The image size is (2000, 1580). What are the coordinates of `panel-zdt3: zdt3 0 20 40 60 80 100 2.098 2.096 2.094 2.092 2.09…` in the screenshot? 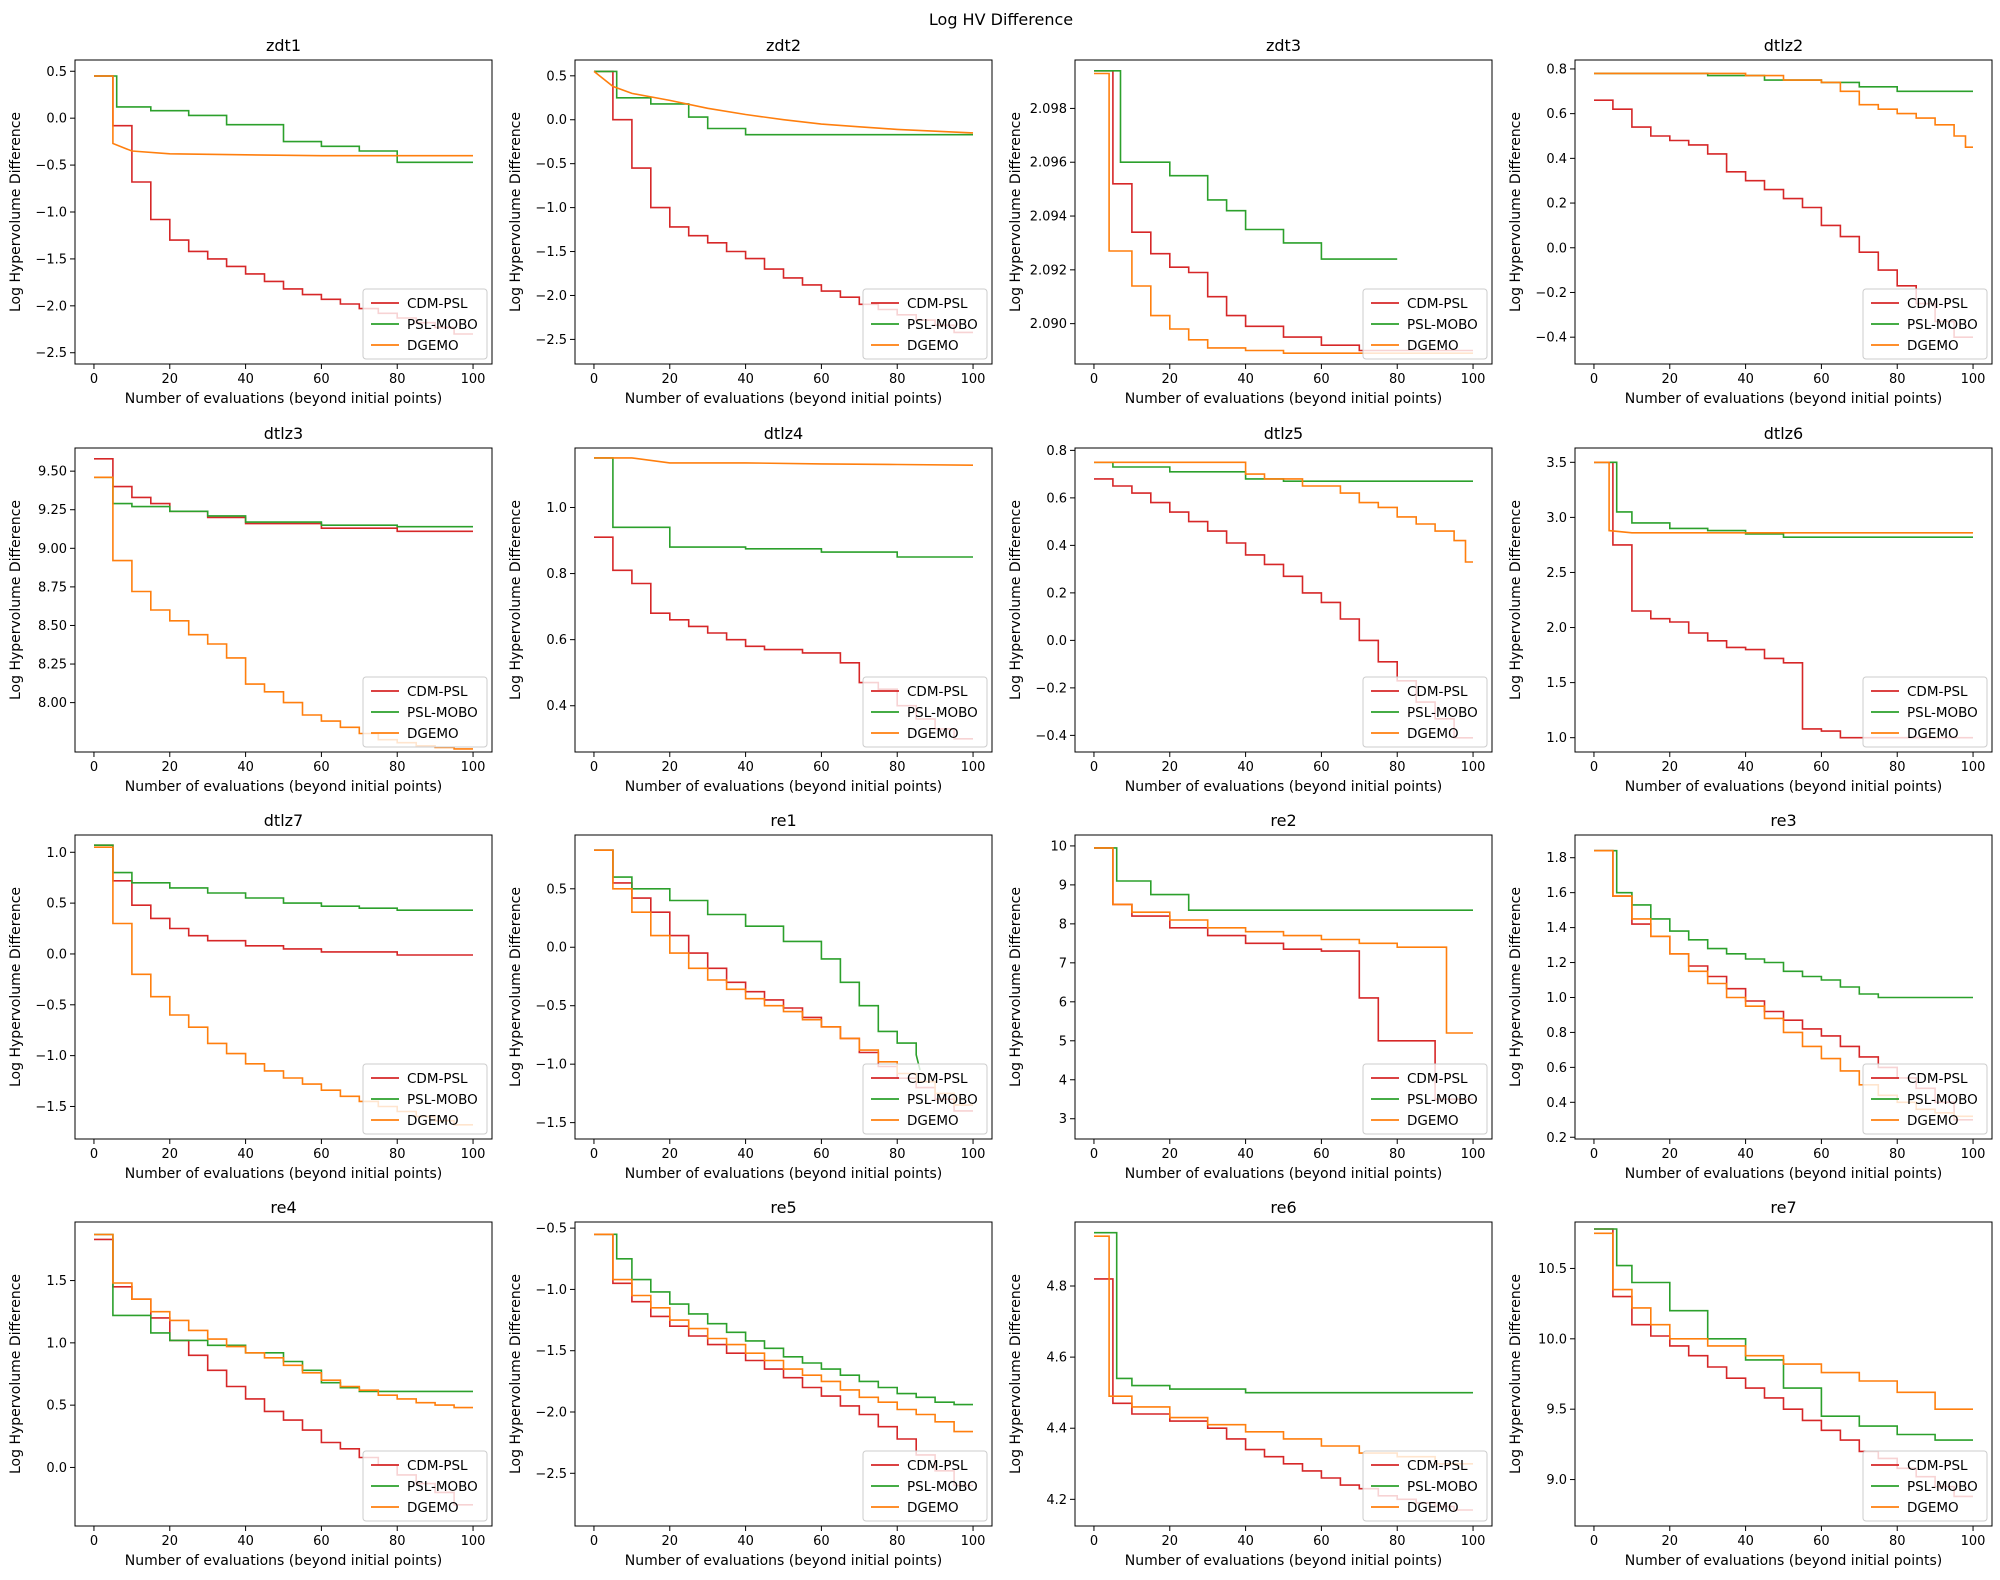 It's located at (1250, 221).